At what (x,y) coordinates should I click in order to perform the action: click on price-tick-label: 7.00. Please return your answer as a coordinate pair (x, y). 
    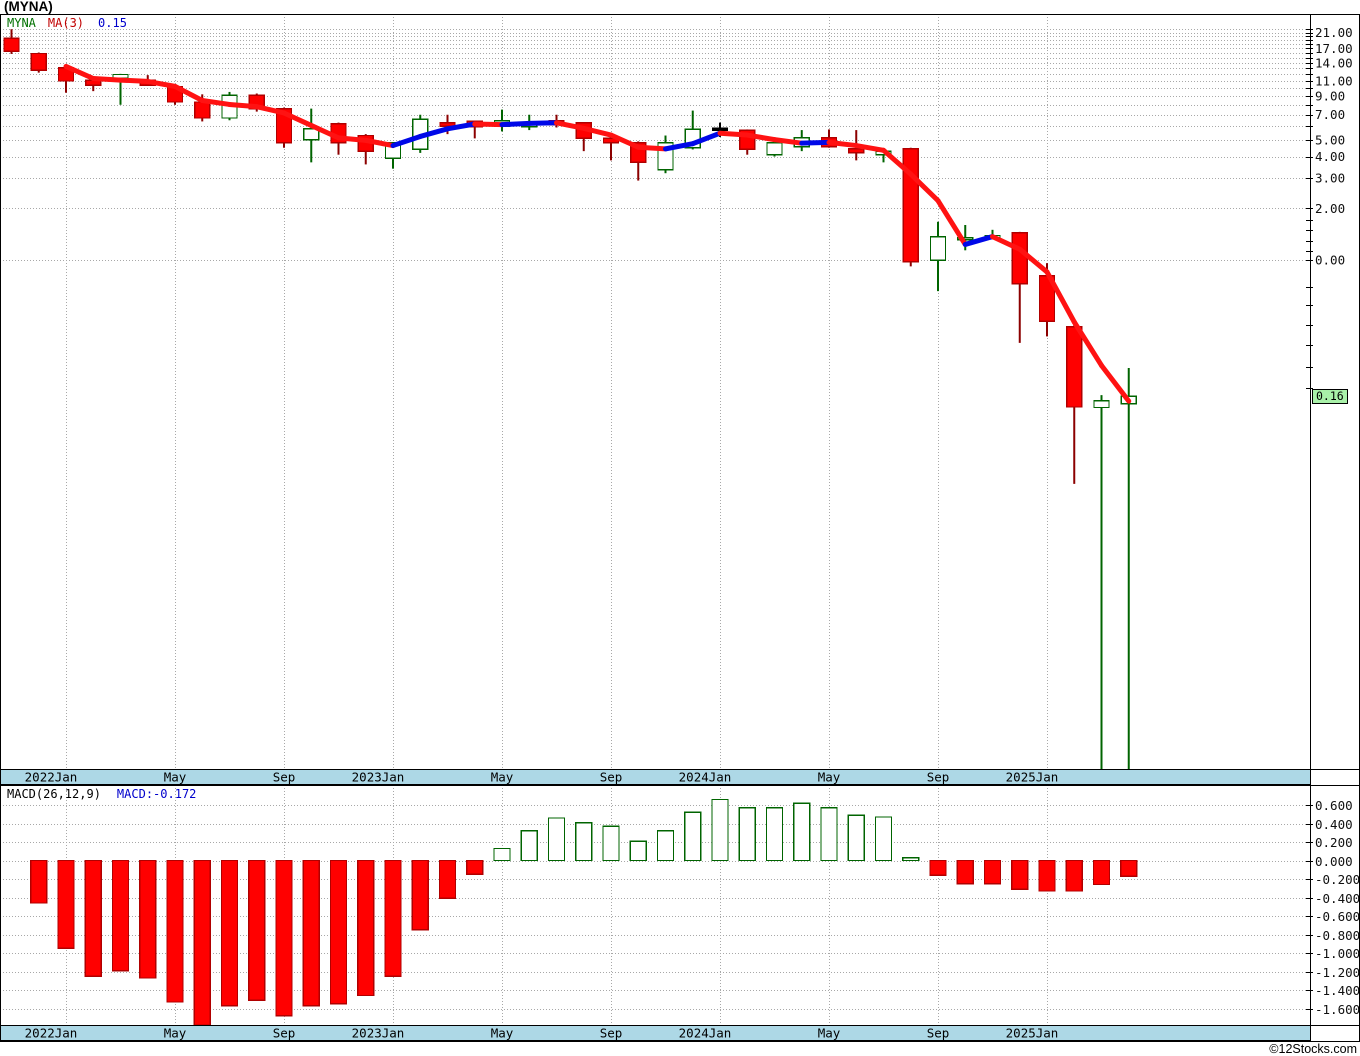
    Looking at the image, I should click on (1330, 114).